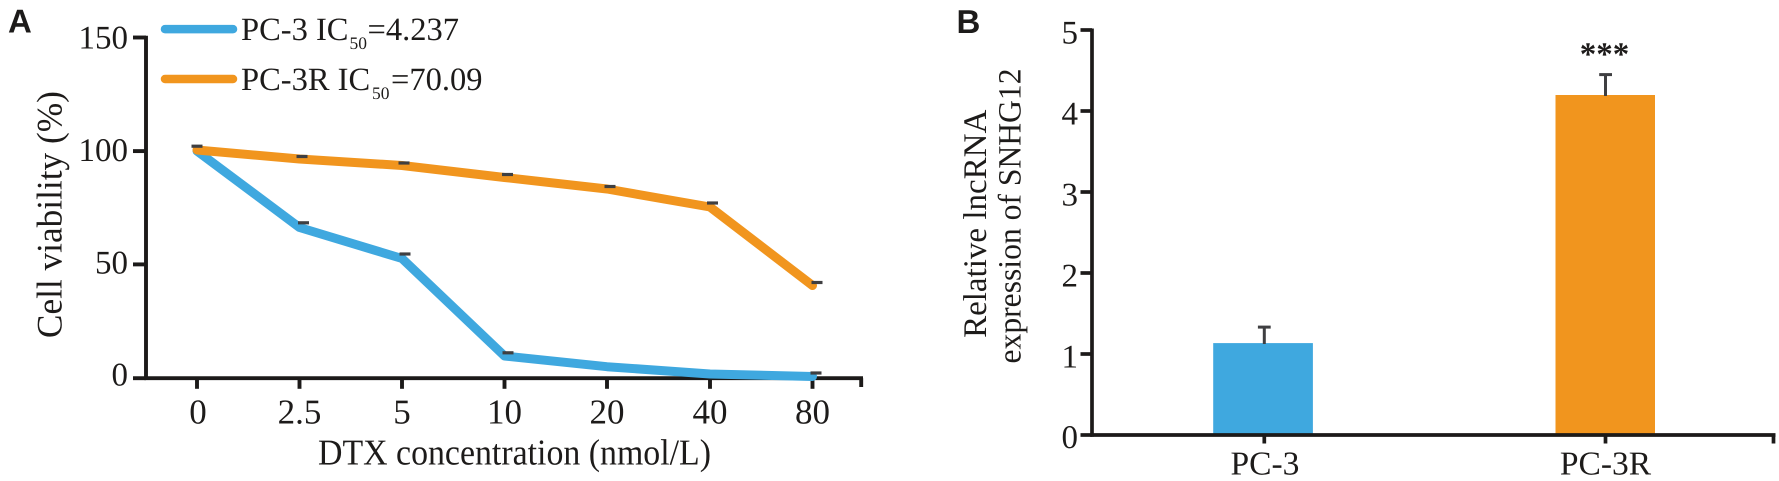 The image size is (1779, 481). What do you see at coordinates (607, 412) in the screenshot?
I see `svg-text: 20` at bounding box center [607, 412].